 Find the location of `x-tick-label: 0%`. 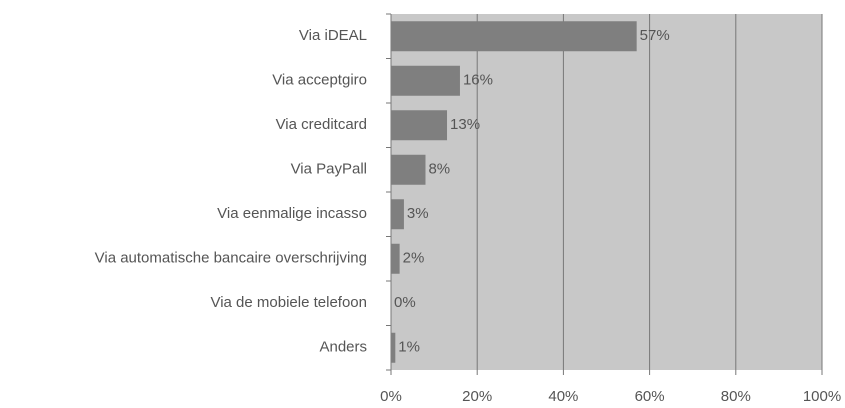

x-tick-label: 0% is located at coordinates (391, 396).